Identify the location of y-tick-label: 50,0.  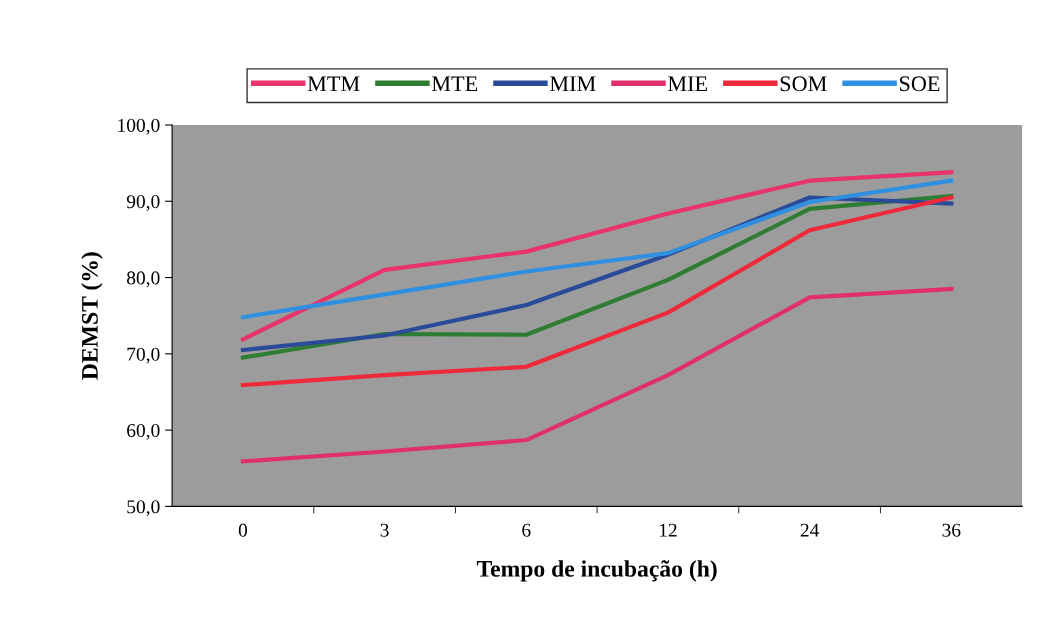
(143, 508).